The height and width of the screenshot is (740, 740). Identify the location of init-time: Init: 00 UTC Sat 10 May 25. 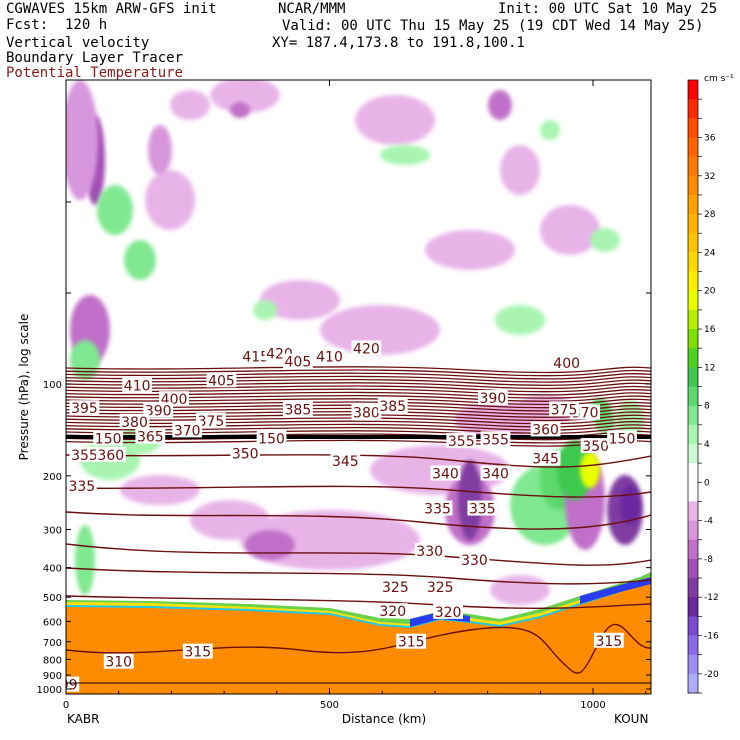
(608, 9).